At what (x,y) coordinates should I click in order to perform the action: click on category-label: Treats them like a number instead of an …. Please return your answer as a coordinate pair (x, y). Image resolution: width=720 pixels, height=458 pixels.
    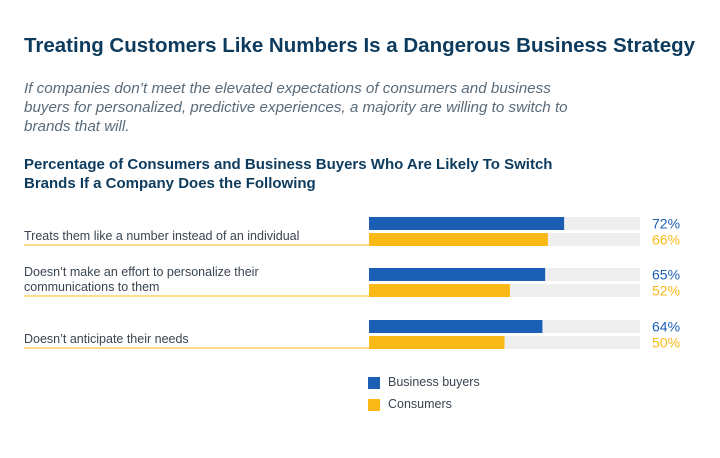
    Looking at the image, I should click on (161, 236).